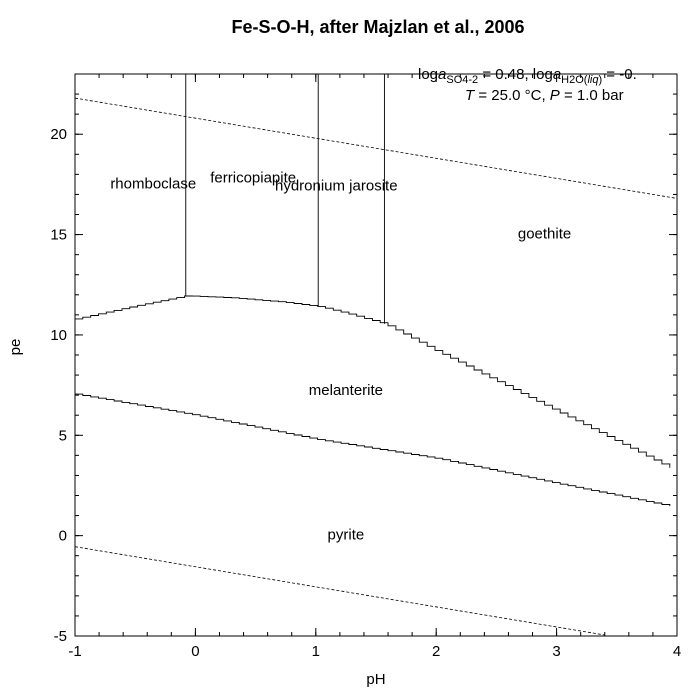 Image resolution: width=700 pixels, height=700 pixels. What do you see at coordinates (512, 95) in the screenshot?
I see `temperature-value: = 25.0 °C,` at bounding box center [512, 95].